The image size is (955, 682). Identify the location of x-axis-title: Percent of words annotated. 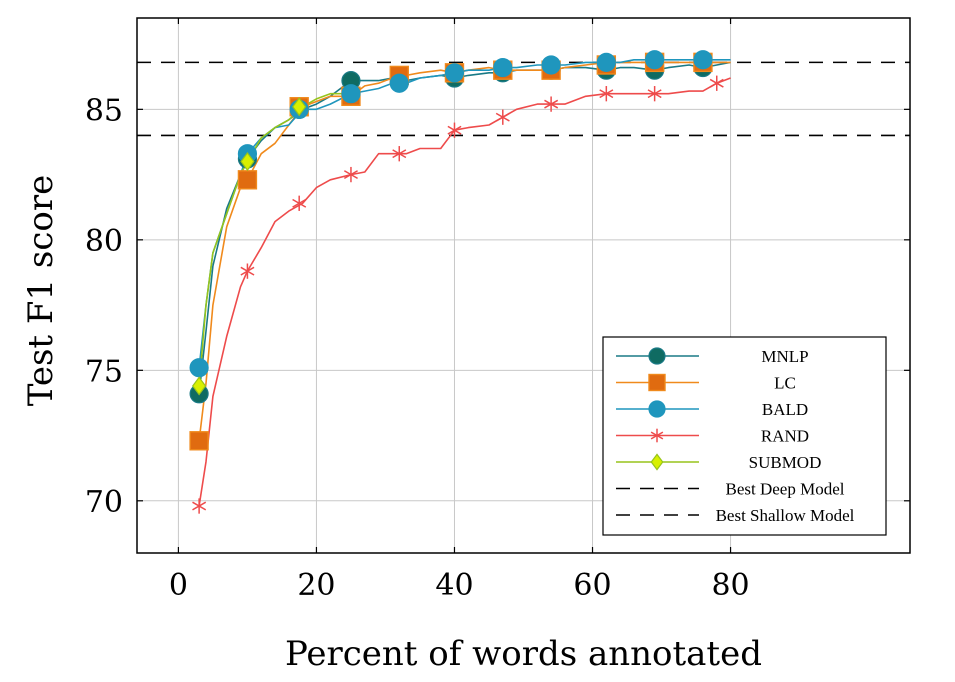
(523, 654).